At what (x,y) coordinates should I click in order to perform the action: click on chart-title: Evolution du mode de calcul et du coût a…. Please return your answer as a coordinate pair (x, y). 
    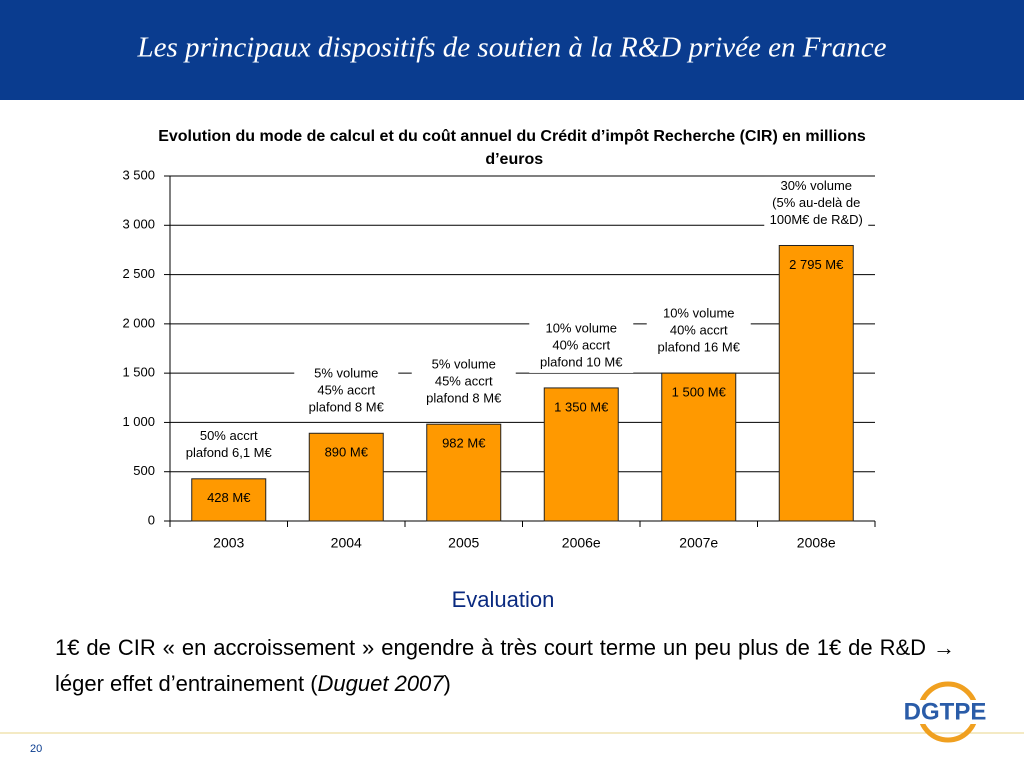
    Looking at the image, I should click on (512, 148).